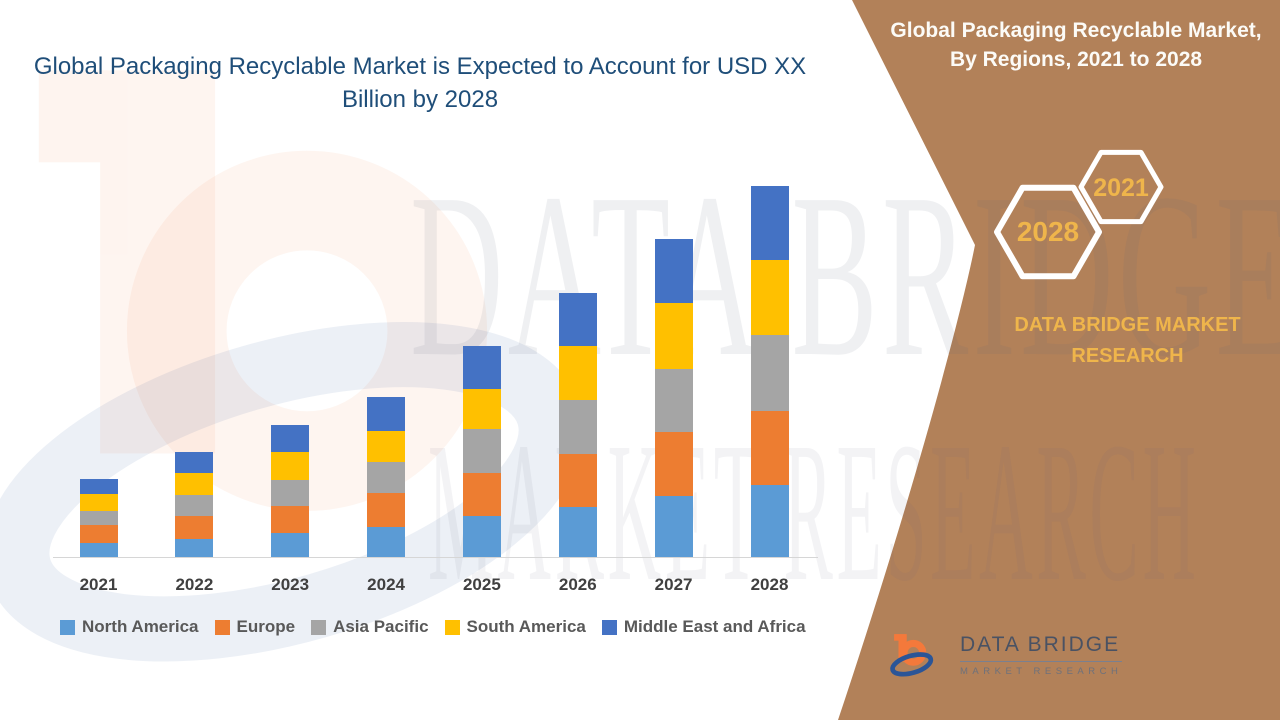  What do you see at coordinates (386, 510) in the screenshot?
I see `bar-segment-europe-2024` at bounding box center [386, 510].